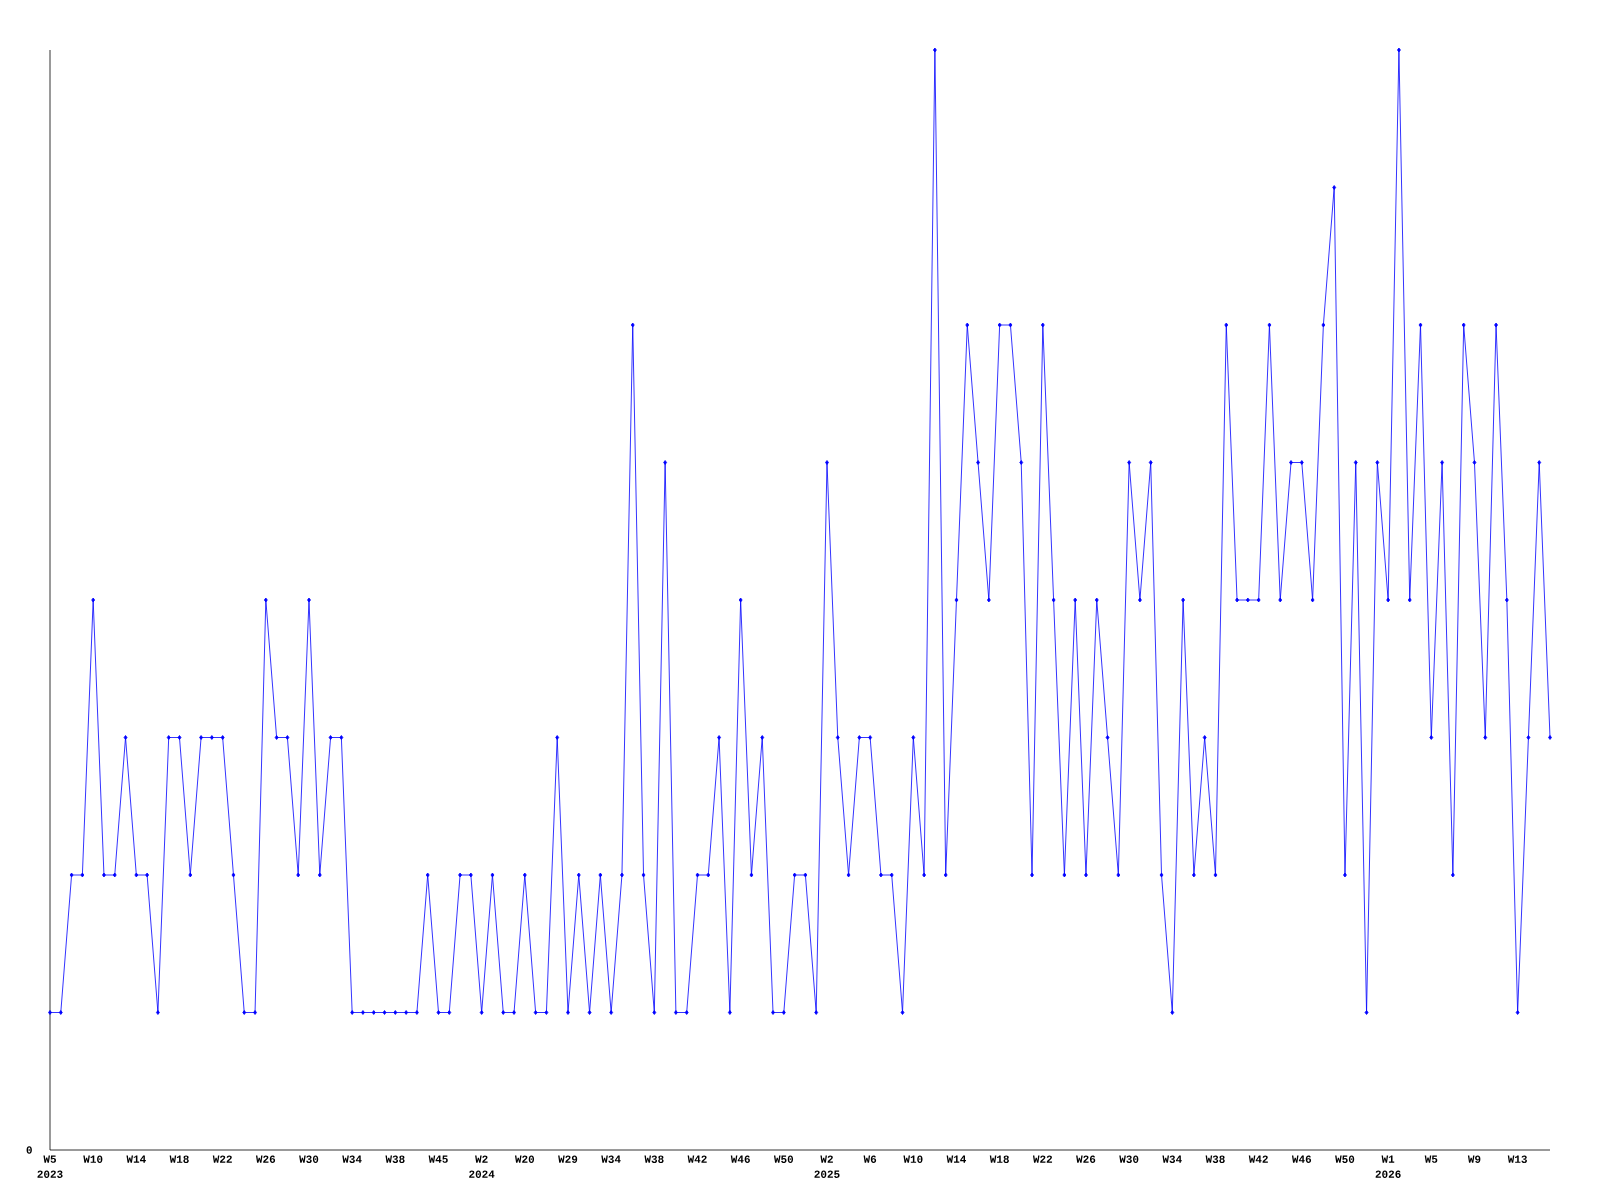 The image size is (1600, 1200). What do you see at coordinates (1388, 1159) in the screenshot?
I see `x-tick-label: W1` at bounding box center [1388, 1159].